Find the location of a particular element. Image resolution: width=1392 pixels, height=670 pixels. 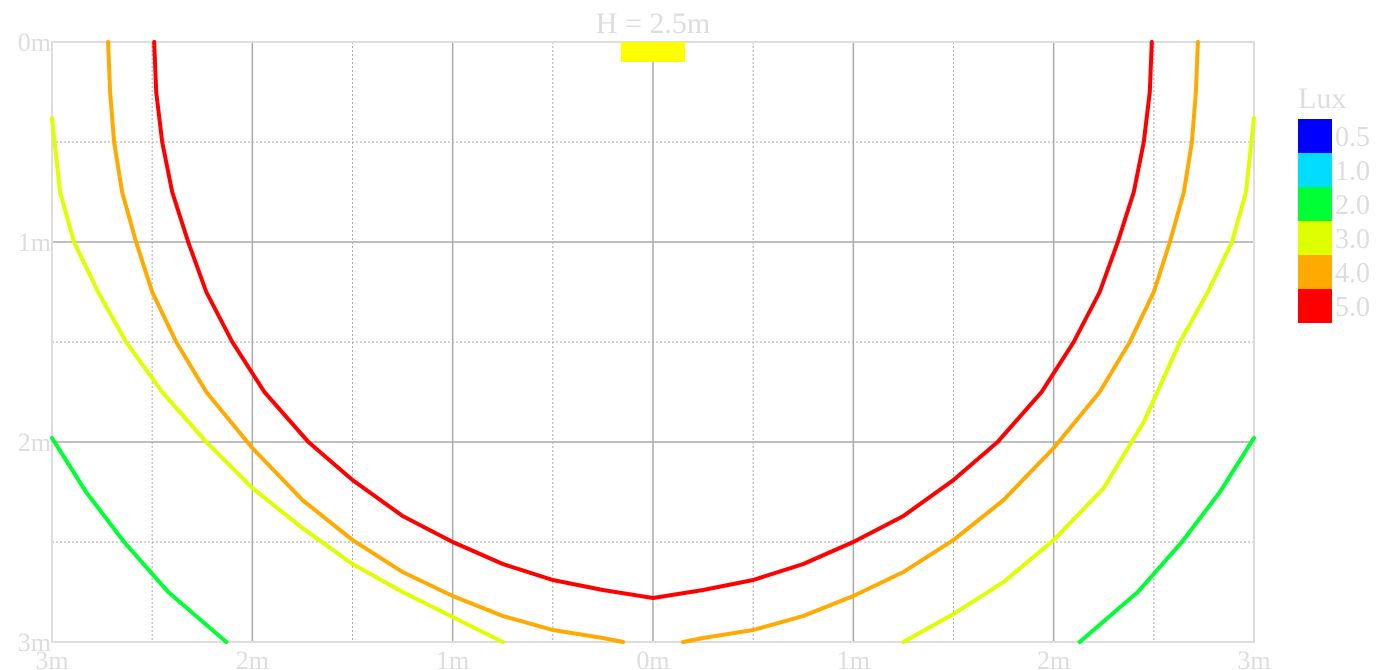

legend-label-4-0: 4.0 is located at coordinates (1352, 273).